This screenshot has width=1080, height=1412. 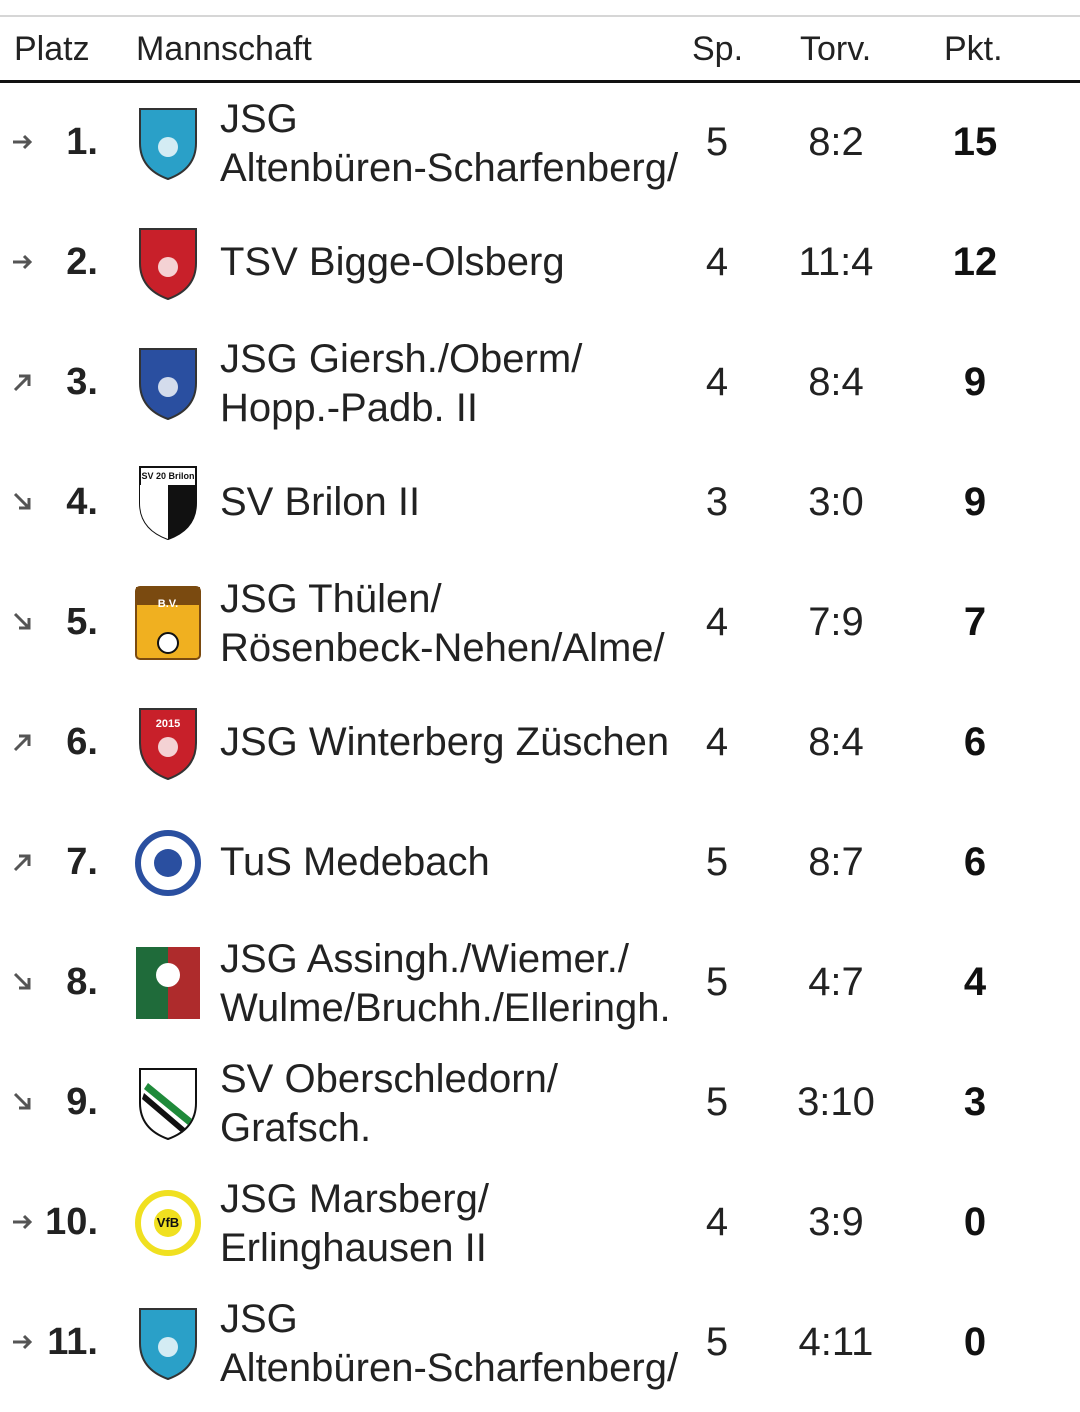 What do you see at coordinates (349, 408) in the screenshot?
I see `team-name-line2: Hopp.-Padb. II` at bounding box center [349, 408].